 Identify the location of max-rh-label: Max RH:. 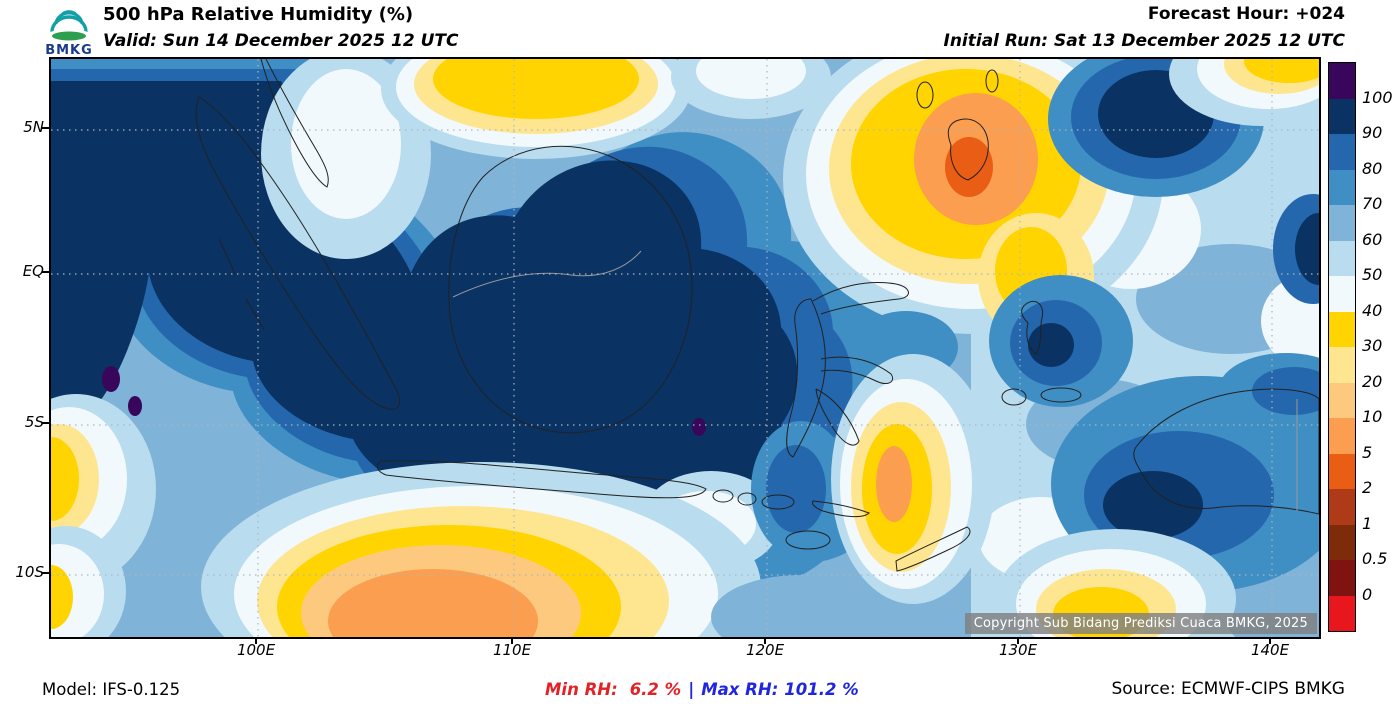
(740, 689).